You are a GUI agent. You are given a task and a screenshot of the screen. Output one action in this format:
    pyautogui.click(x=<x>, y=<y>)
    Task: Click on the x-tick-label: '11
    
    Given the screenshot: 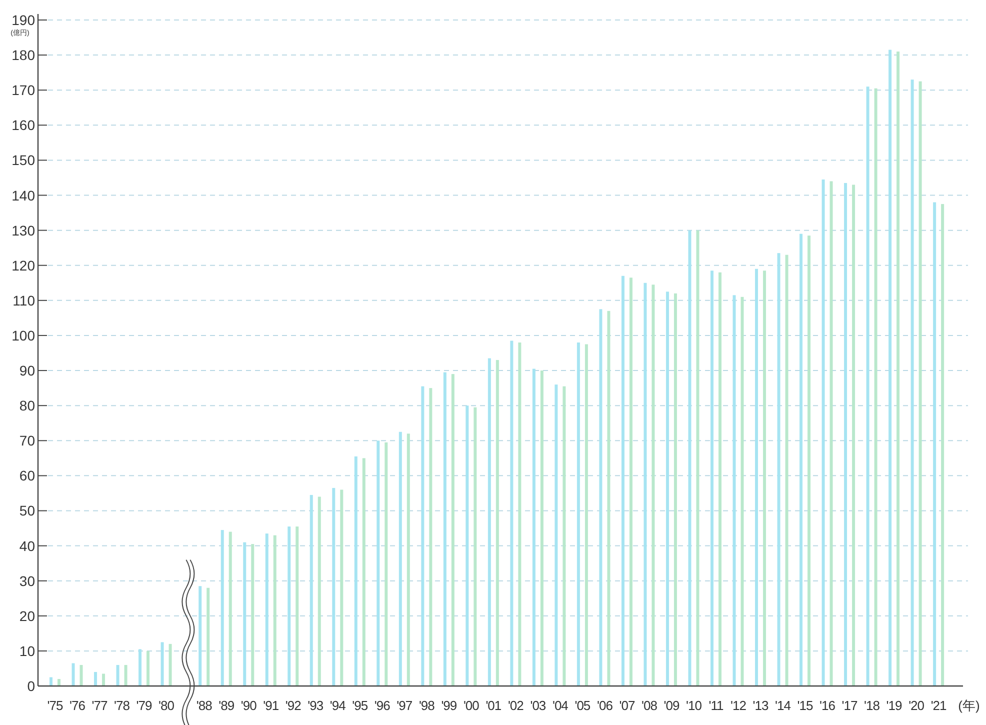 What is the action you would take?
    pyautogui.click(x=716, y=705)
    